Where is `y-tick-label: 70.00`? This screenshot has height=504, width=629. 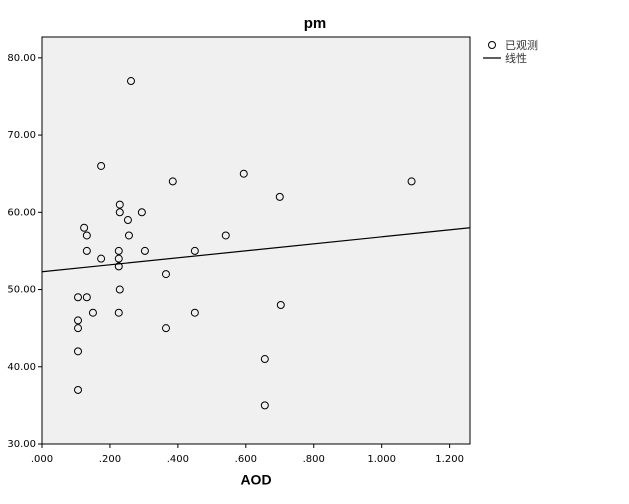
y-tick-label: 70.00 is located at coordinates (21, 135).